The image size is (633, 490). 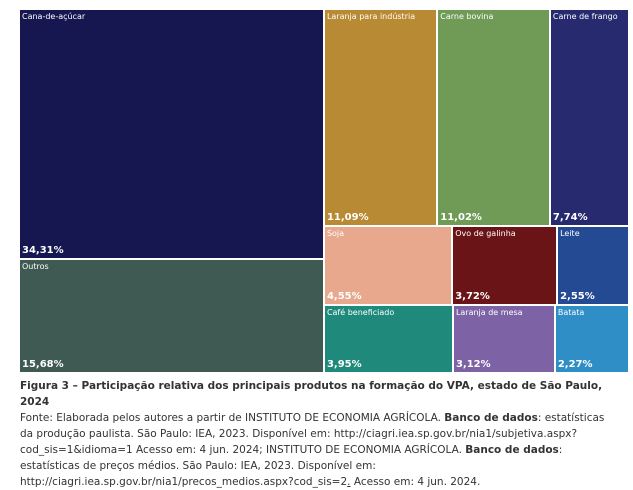 I want to click on source-end: Acesso em: 4 jun. 2024., so click(x=415, y=482).